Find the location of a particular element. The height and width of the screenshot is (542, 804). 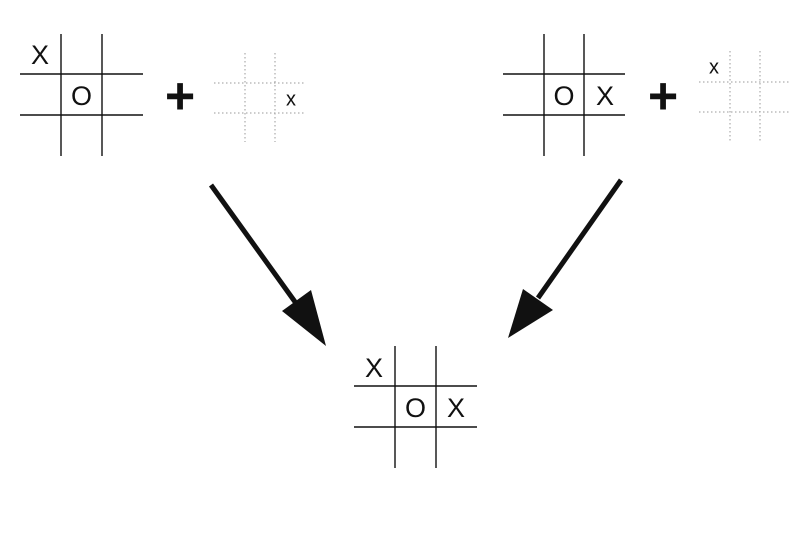

plus-sign-left: + is located at coordinates (180, 97).